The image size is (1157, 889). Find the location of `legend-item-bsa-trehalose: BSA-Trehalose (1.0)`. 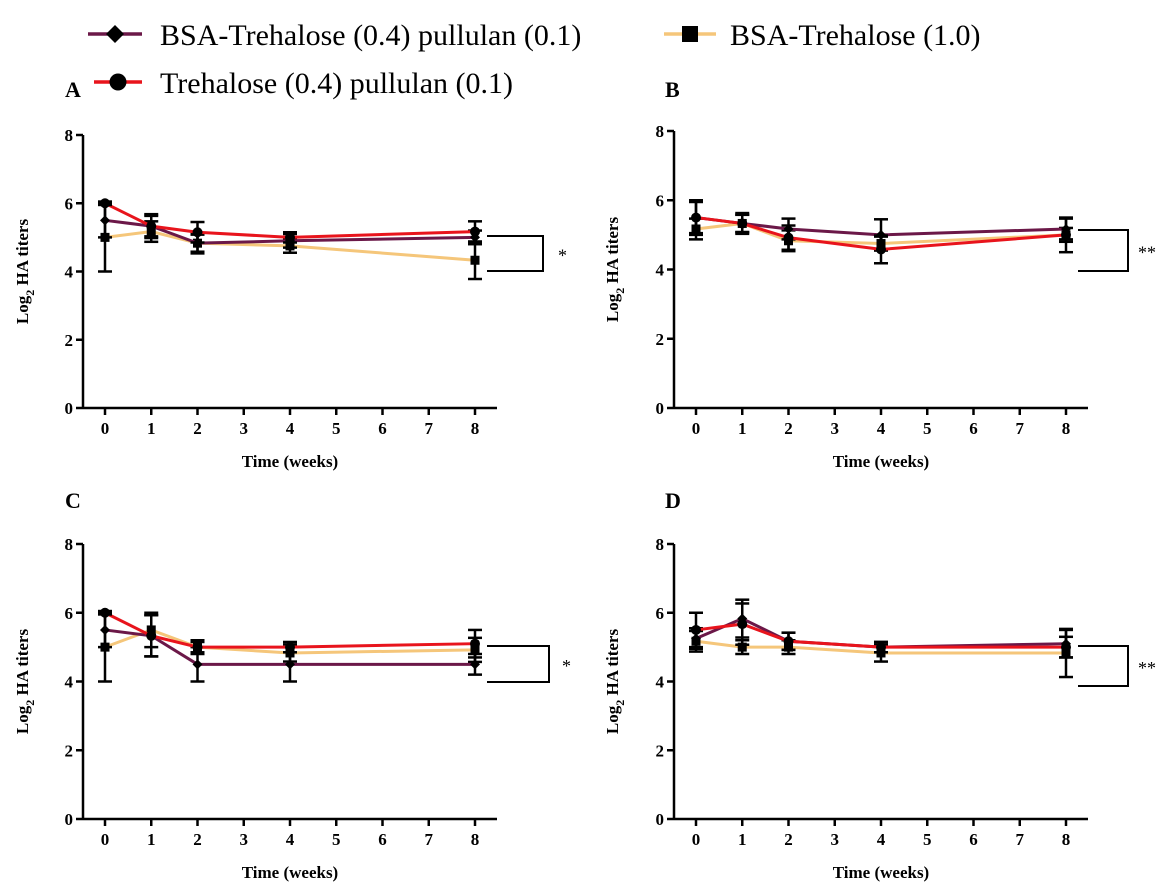

legend-item-bsa-trehalose: BSA-Trehalose (1.0) is located at coordinates (822, 35).